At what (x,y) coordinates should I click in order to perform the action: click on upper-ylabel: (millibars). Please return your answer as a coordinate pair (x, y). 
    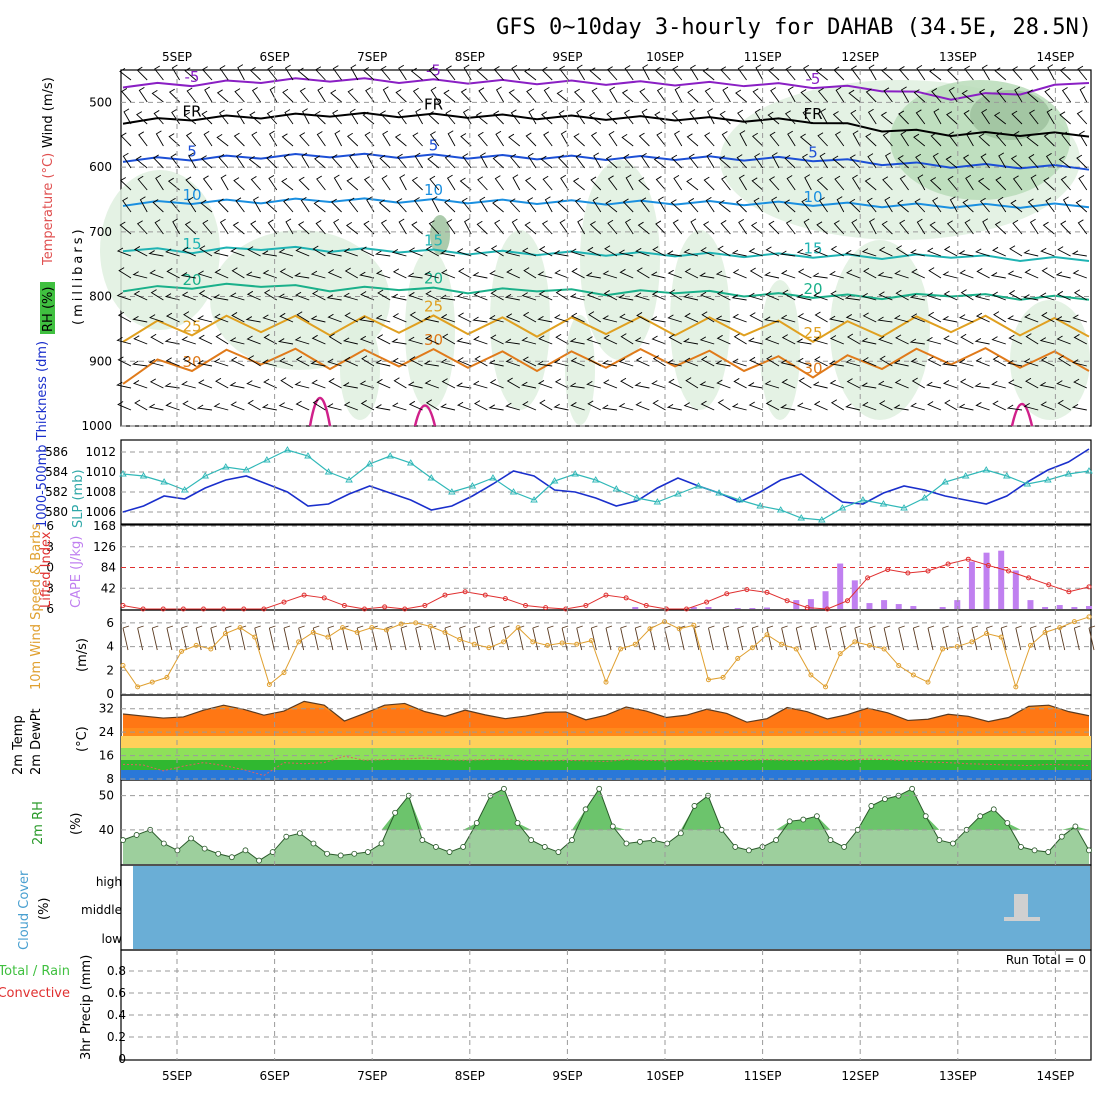
    Looking at the image, I should click on (78, 275).